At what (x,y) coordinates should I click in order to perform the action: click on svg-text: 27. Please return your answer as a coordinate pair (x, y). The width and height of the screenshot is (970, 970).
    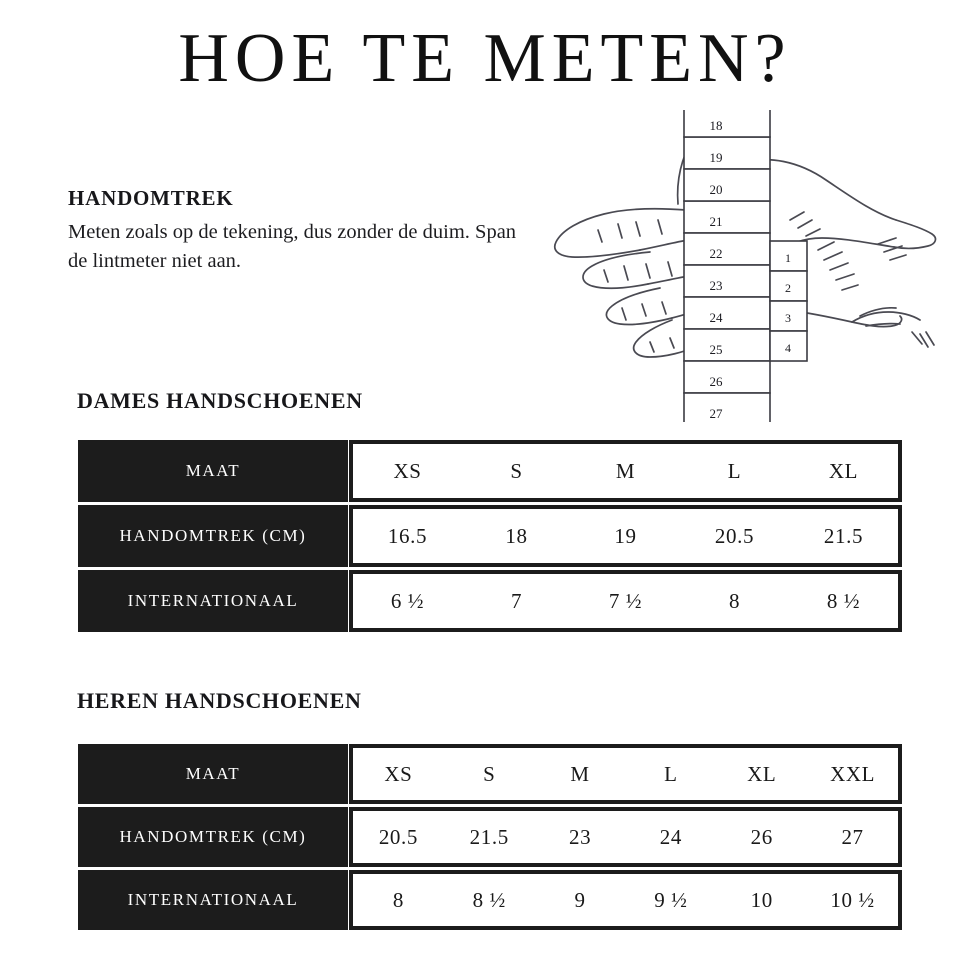
    Looking at the image, I should click on (717, 413).